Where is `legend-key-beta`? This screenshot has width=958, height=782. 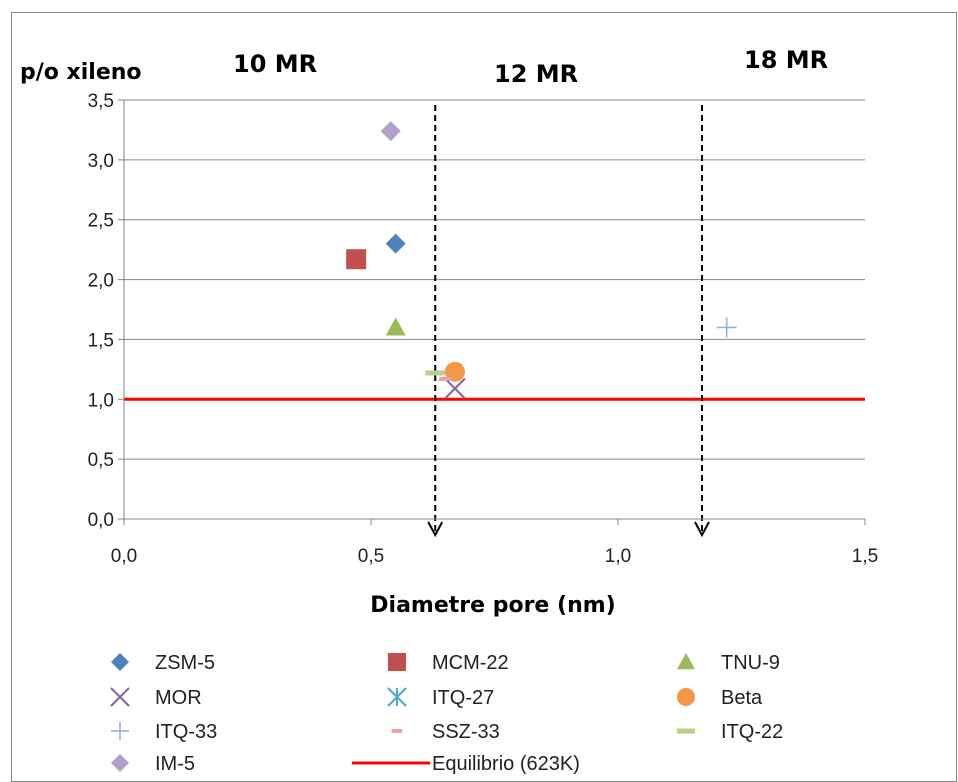 legend-key-beta is located at coordinates (686, 697).